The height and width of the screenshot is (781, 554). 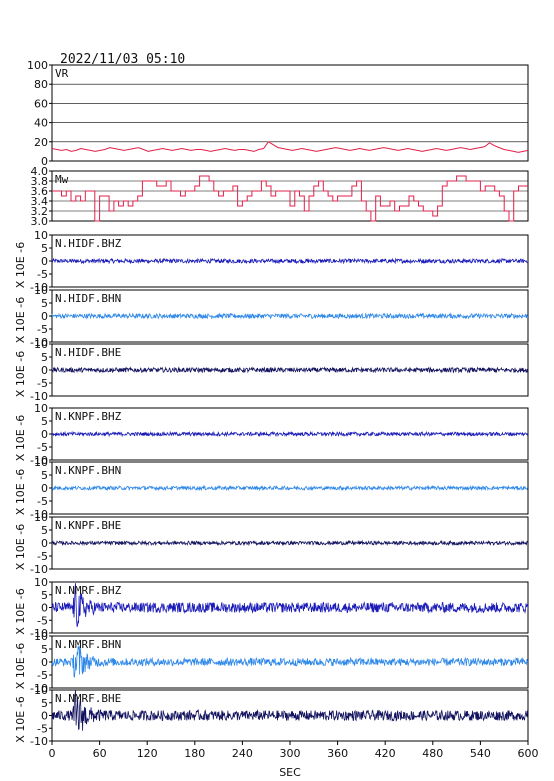 I want to click on panel-label: N.NMRF.BHN, so click(x=88, y=644).